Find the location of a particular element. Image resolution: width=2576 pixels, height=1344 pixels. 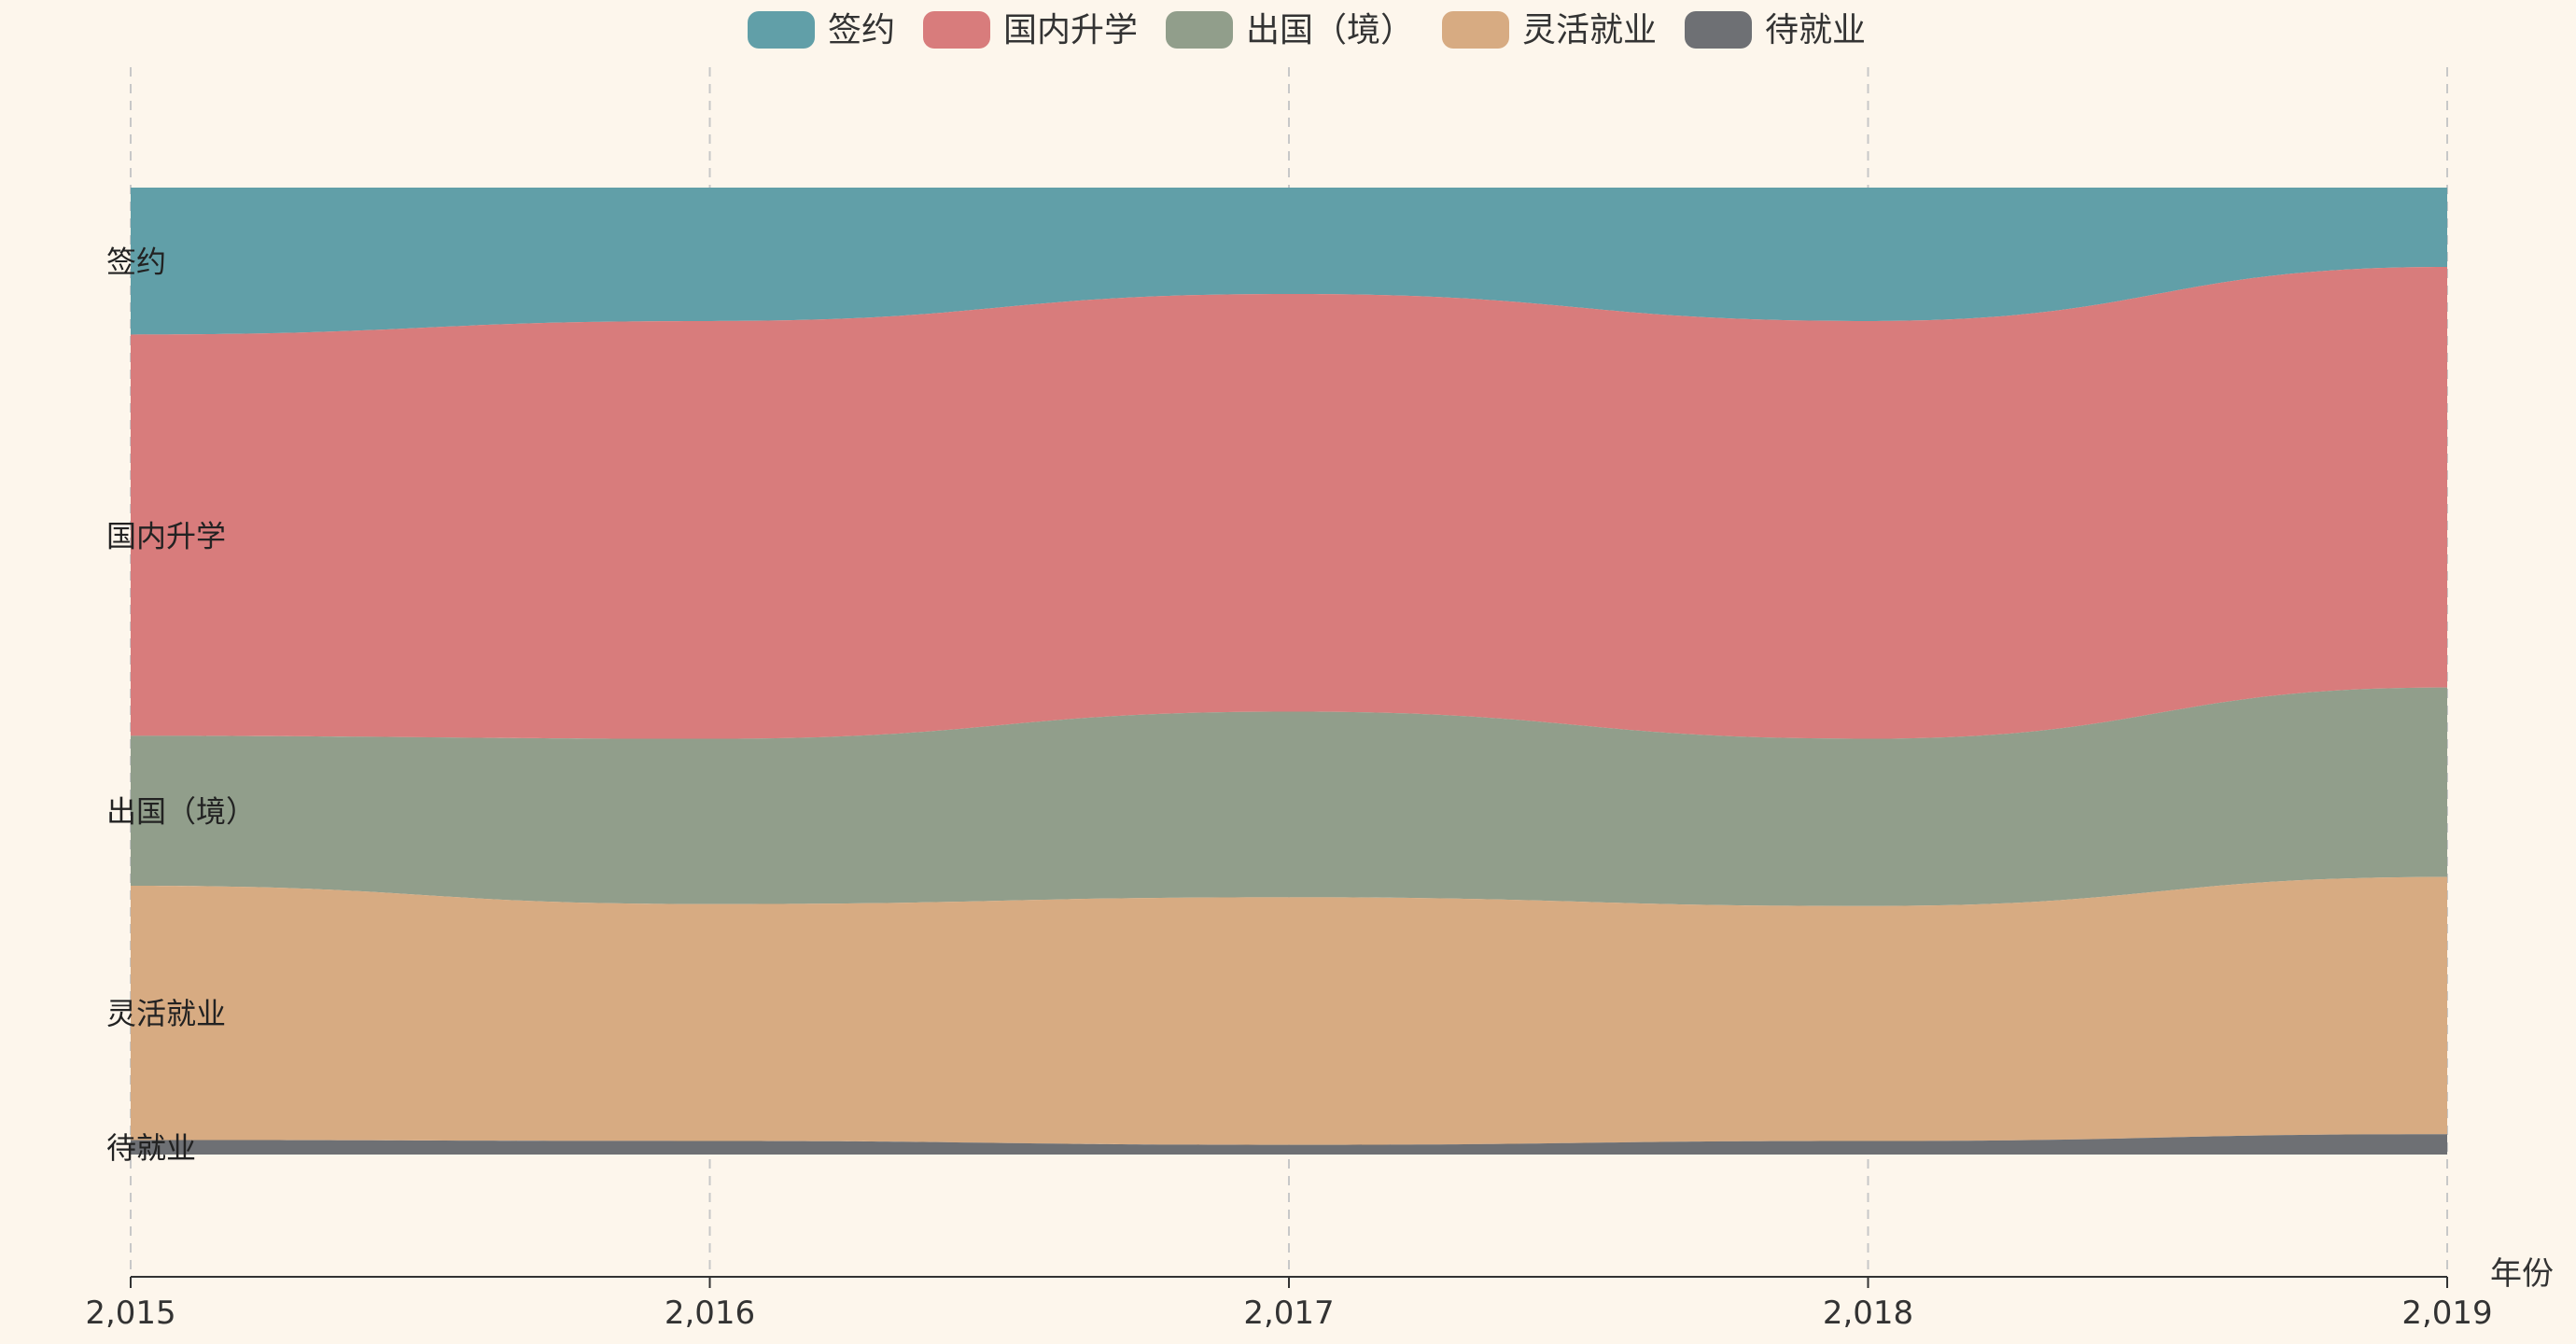

x-axis-title: 年份 is located at coordinates (2522, 1274).